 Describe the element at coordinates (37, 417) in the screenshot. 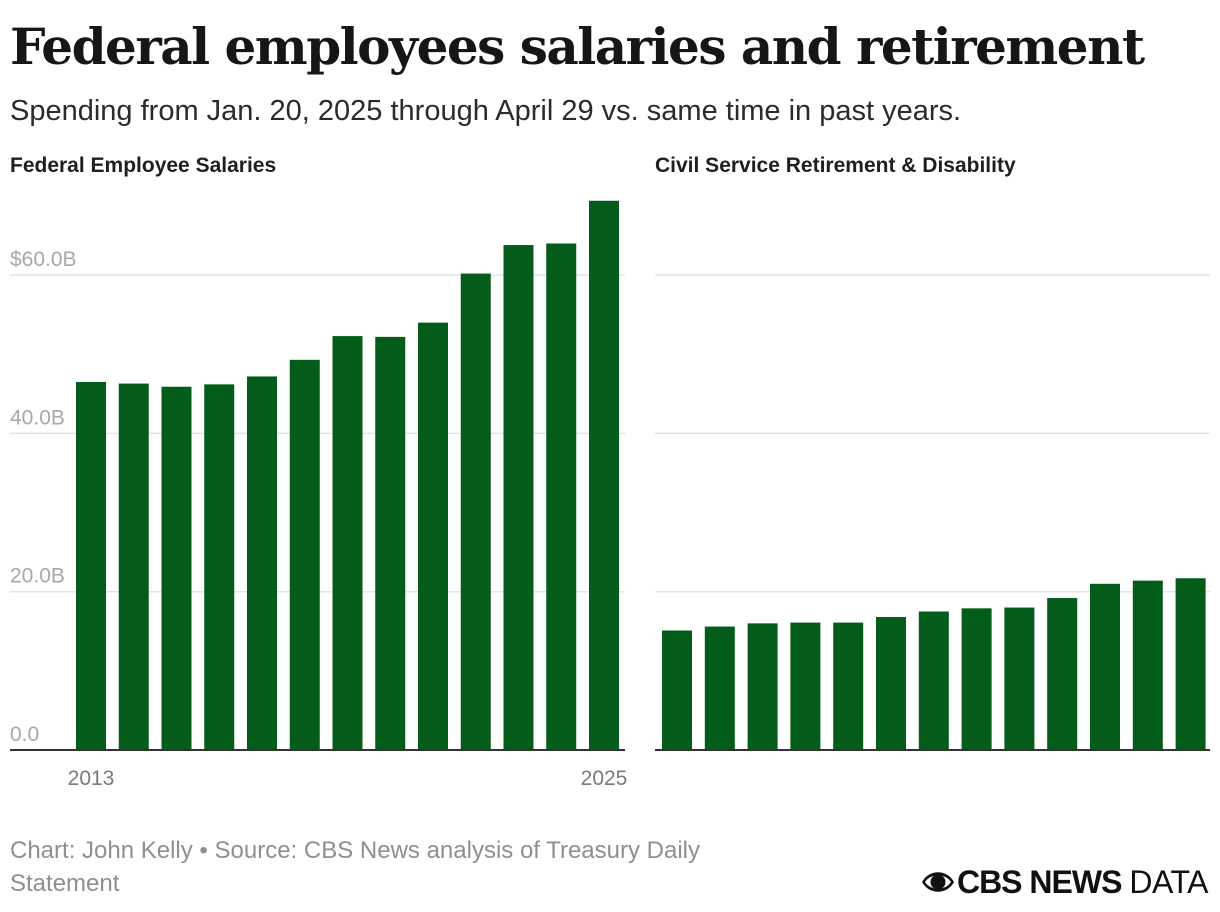

I see `y-tick-label: 40.0B` at that location.